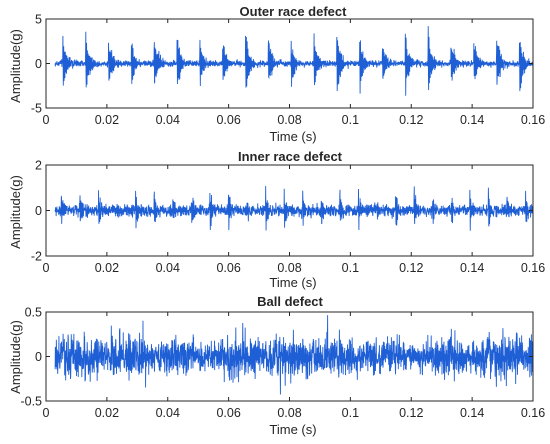 This screenshot has height=444, width=550. What do you see at coordinates (289, 268) in the screenshot?
I see `inner-race-xtick-label: 0.08` at bounding box center [289, 268].